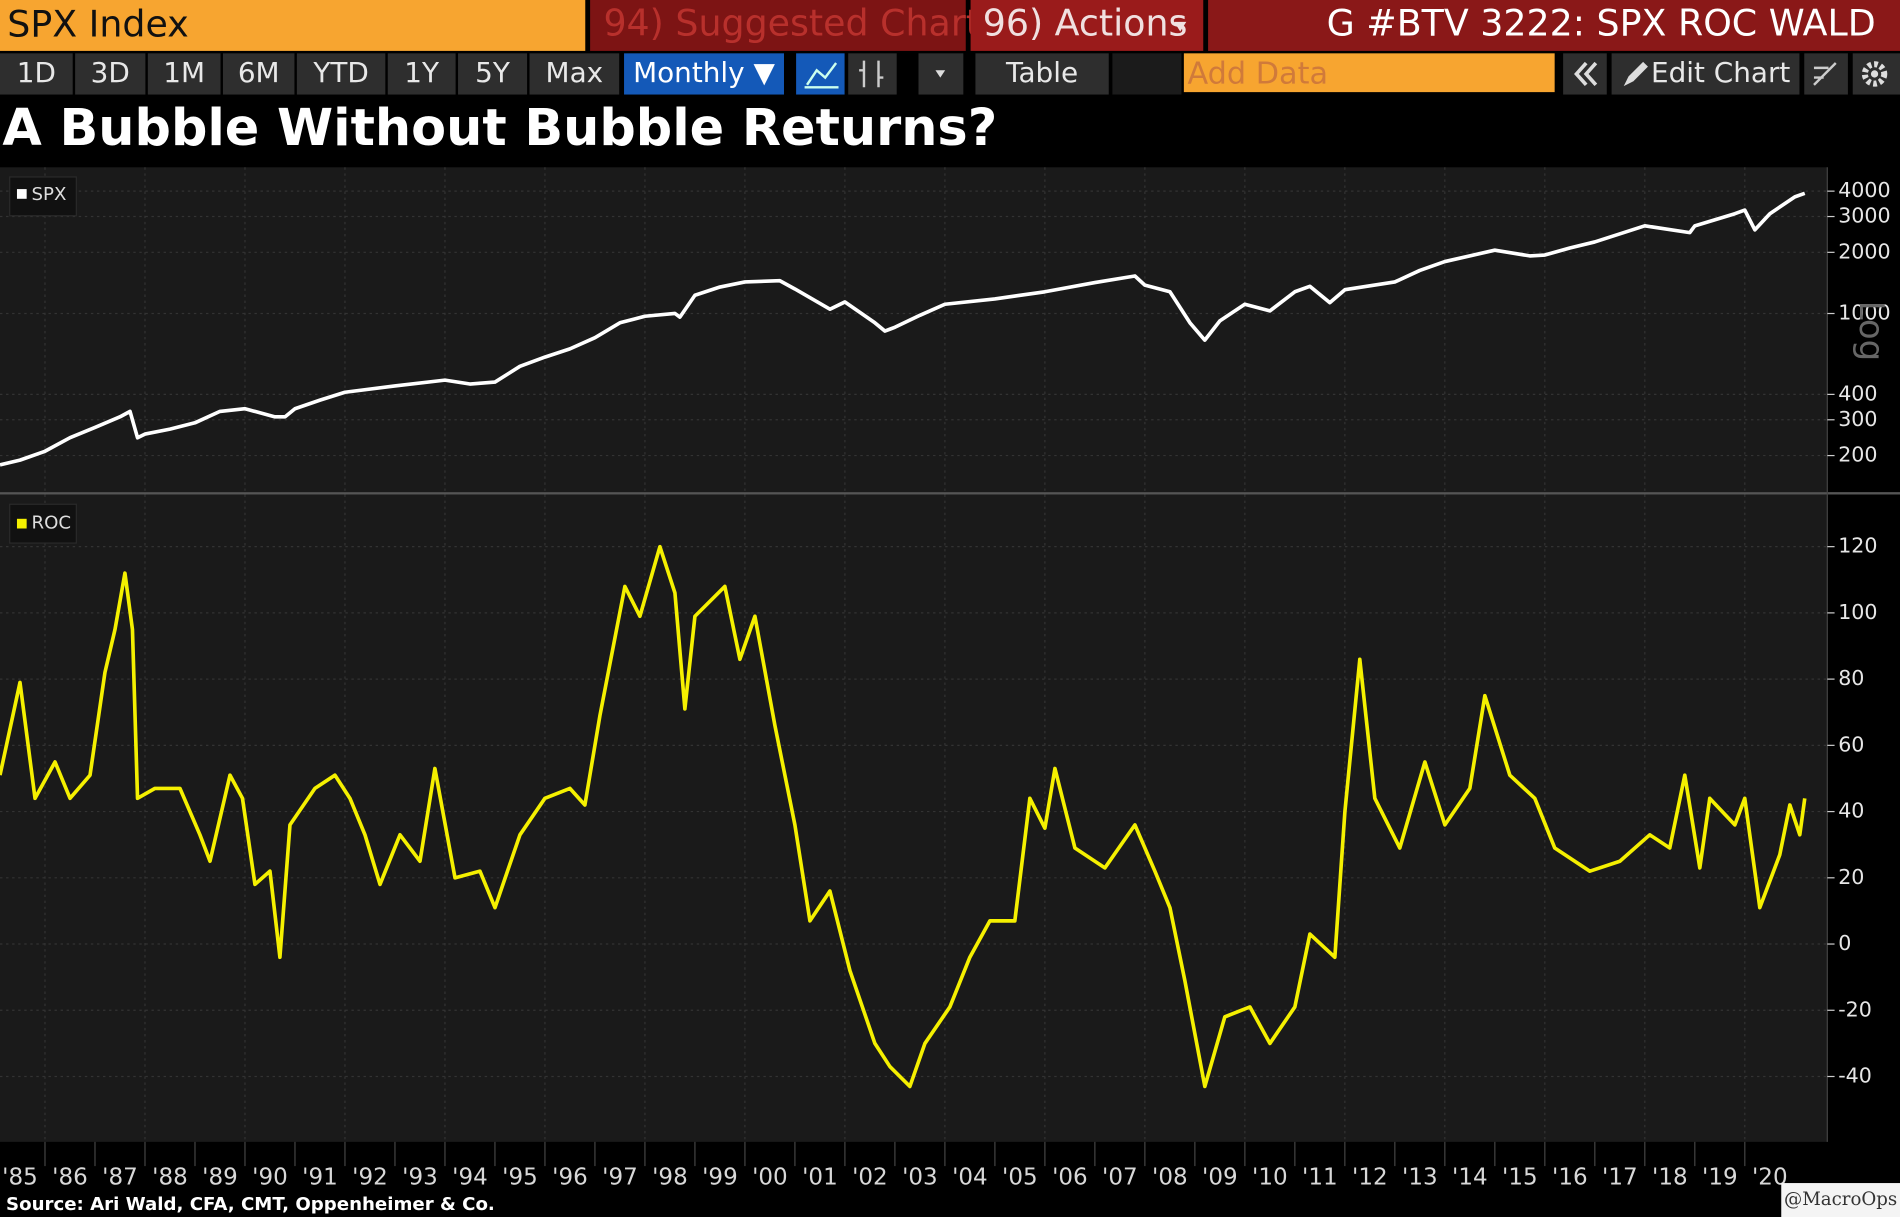 Image resolution: width=1900 pixels, height=1217 pixels. Describe the element at coordinates (270, 1178) in the screenshot. I see `x-tick-label: '90` at that location.